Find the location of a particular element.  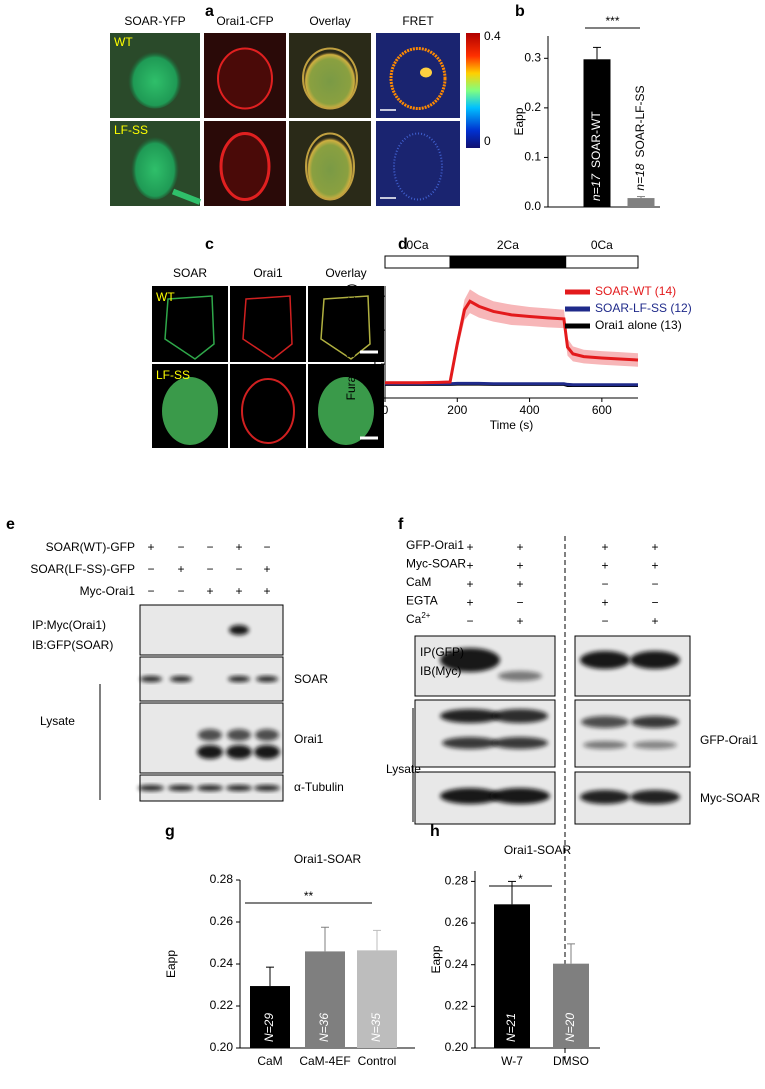

significance: * is located at coordinates (520, 879).